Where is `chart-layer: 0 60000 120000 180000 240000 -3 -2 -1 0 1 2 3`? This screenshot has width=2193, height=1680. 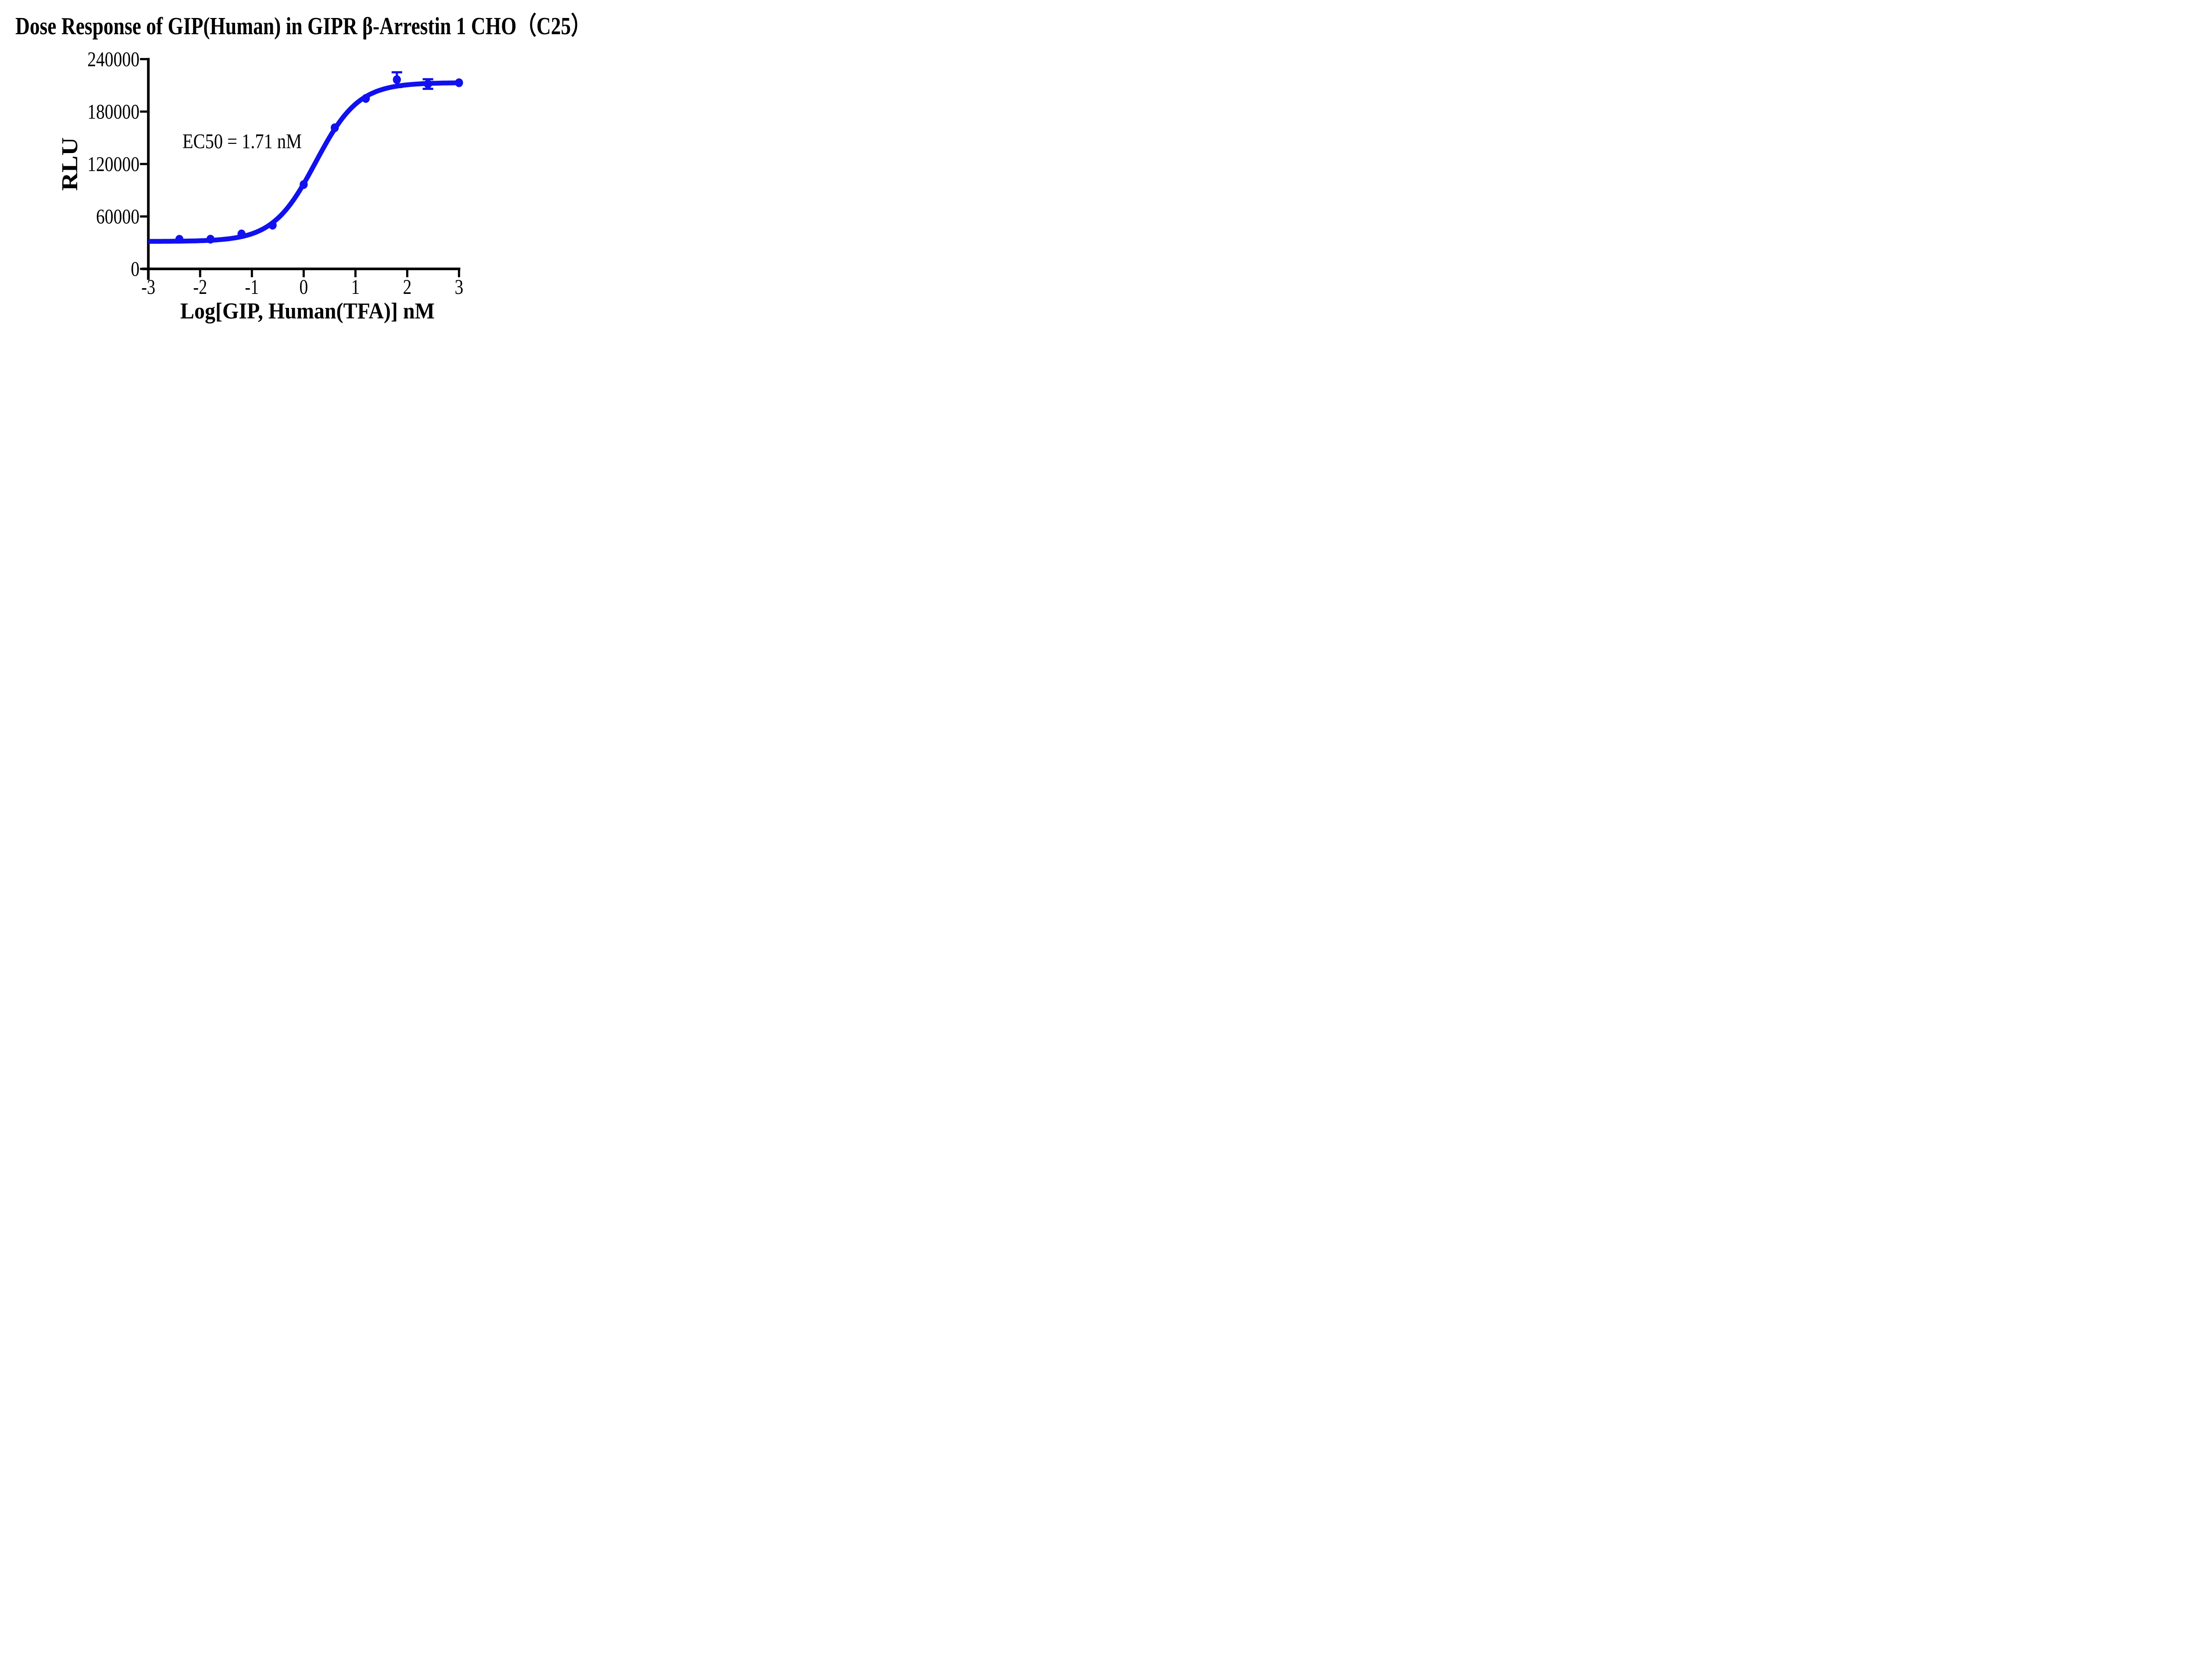 chart-layer: 0 60000 120000 180000 240000 -3 -2 -1 0 1 2 3 is located at coordinates (275, 173).